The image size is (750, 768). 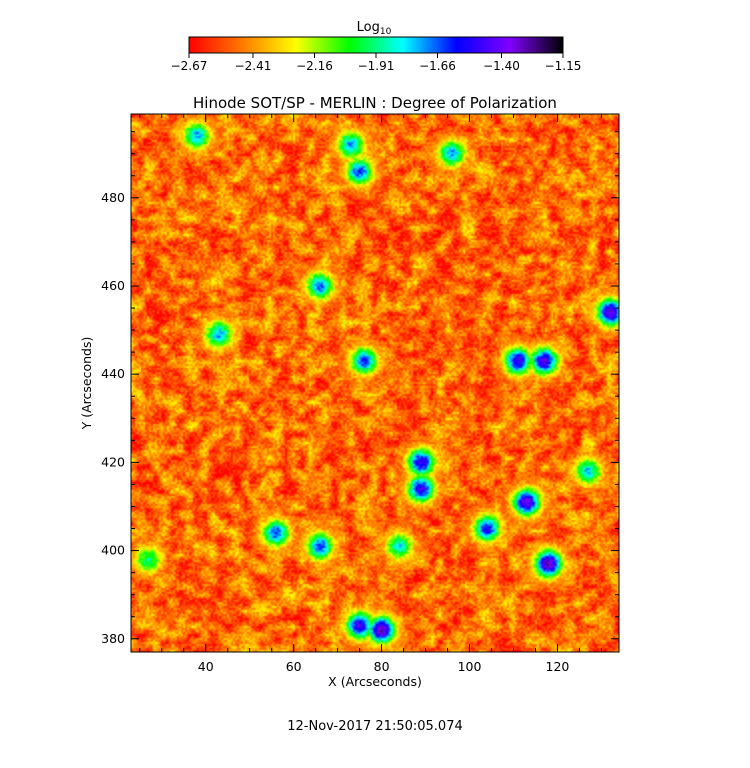 What do you see at coordinates (113, 197) in the screenshot?
I see `y-tick-label: 480` at bounding box center [113, 197].